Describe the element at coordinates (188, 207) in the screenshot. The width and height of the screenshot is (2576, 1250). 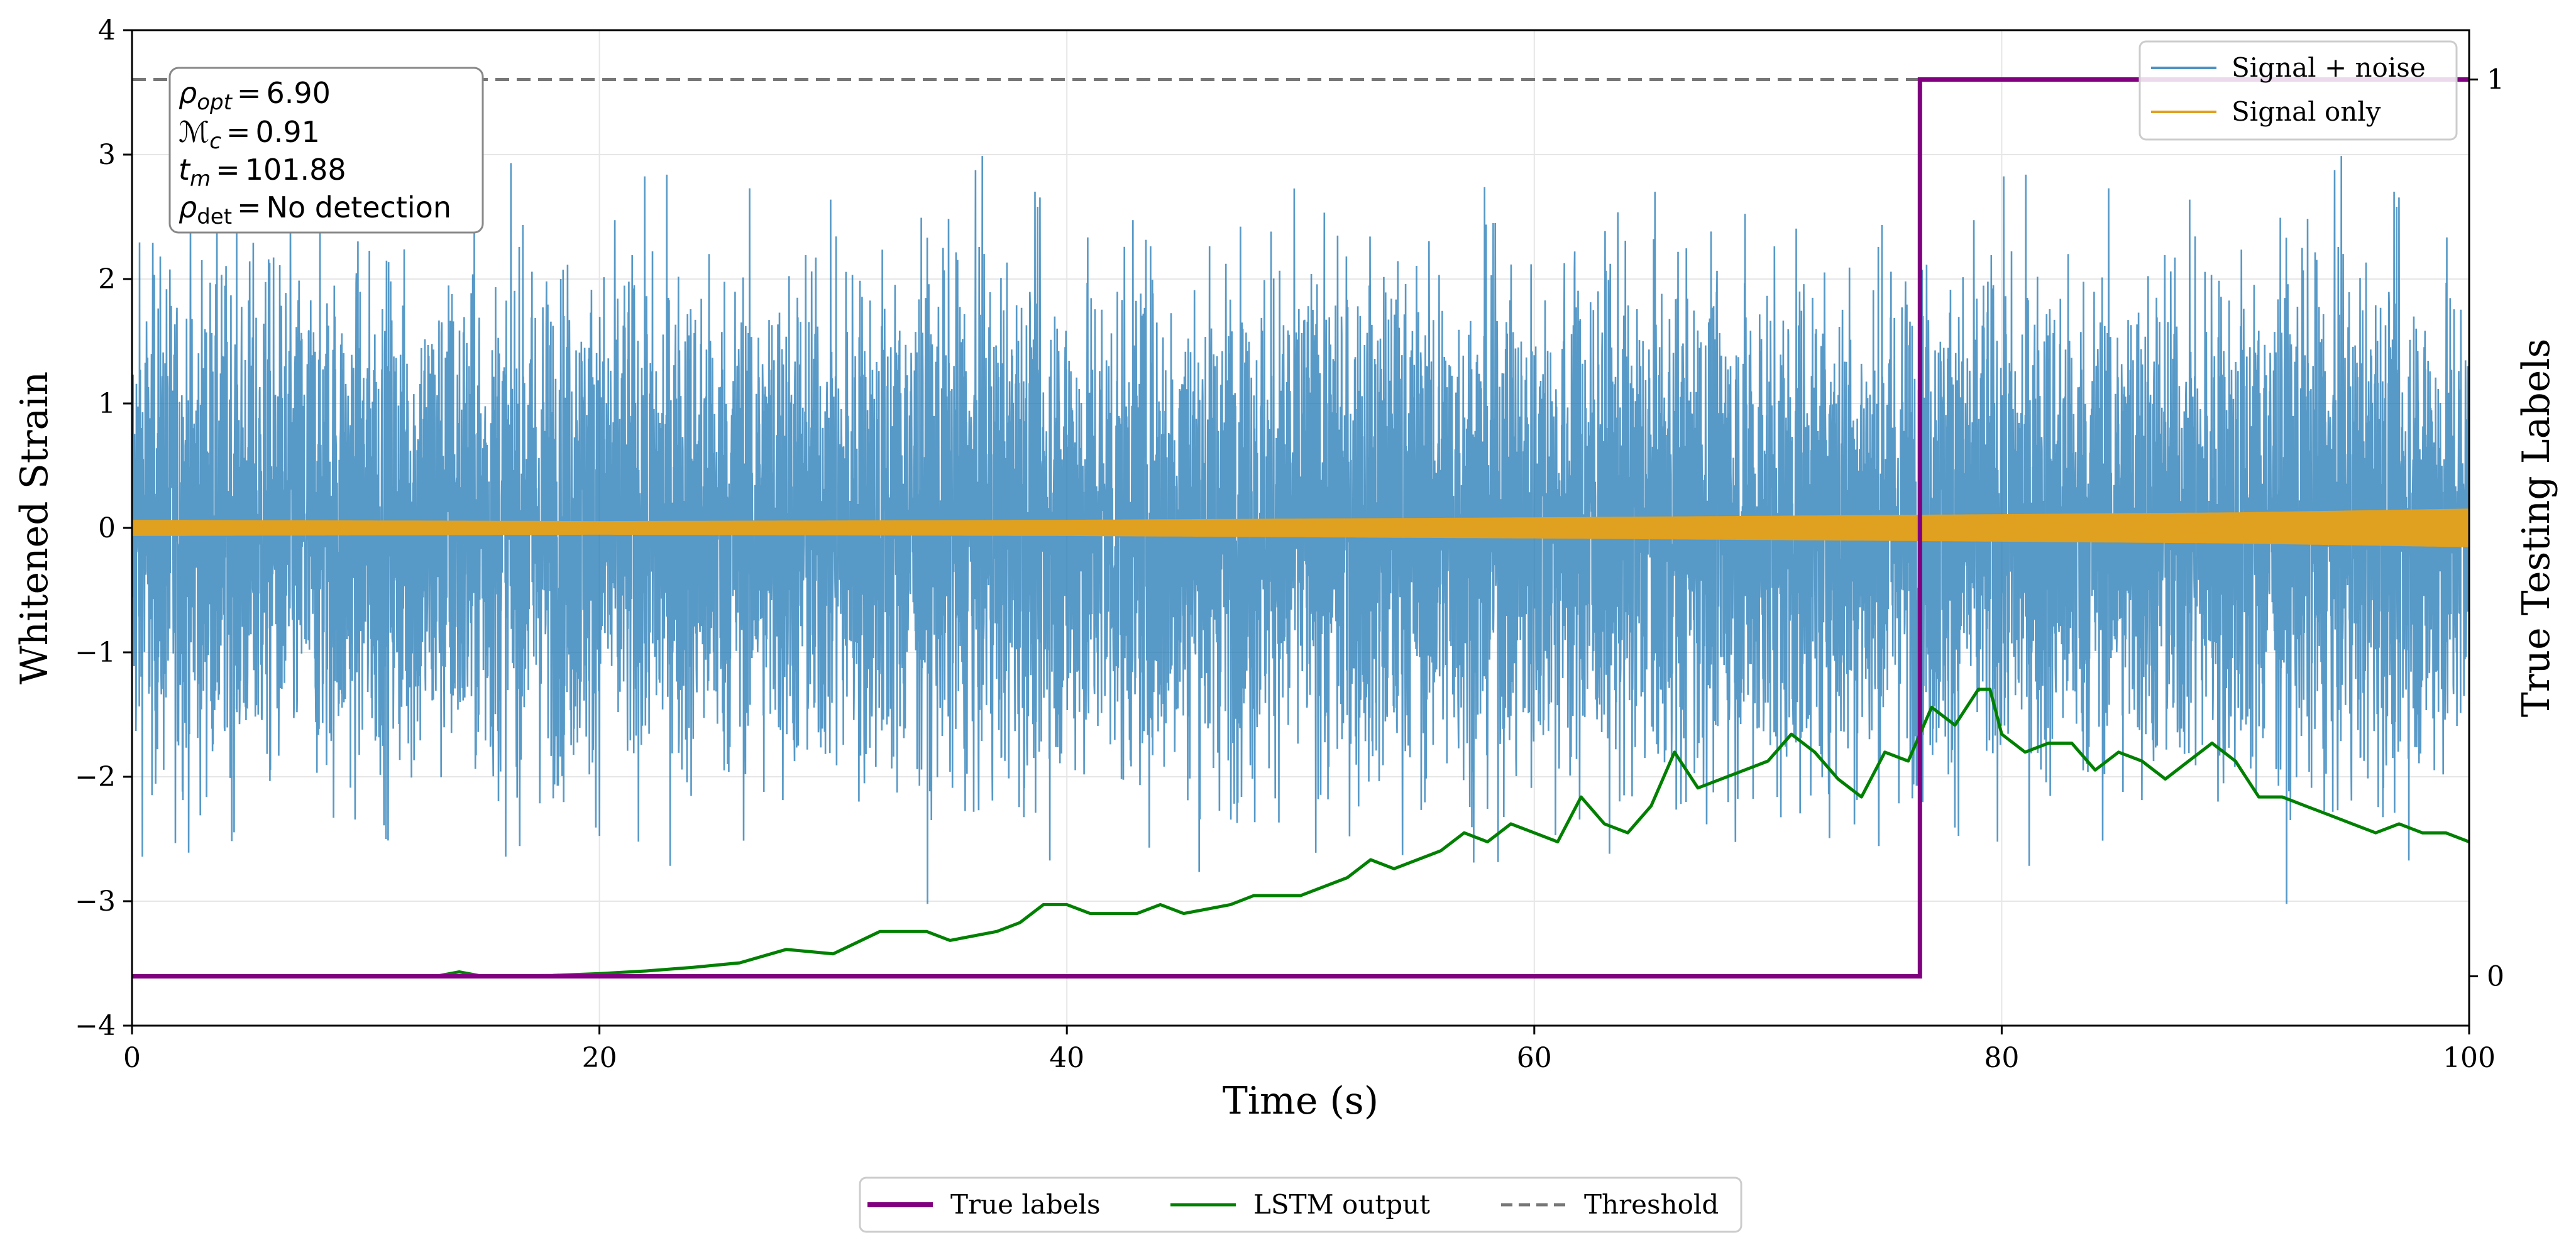
I see `rho-det-symbol: ρ` at that location.